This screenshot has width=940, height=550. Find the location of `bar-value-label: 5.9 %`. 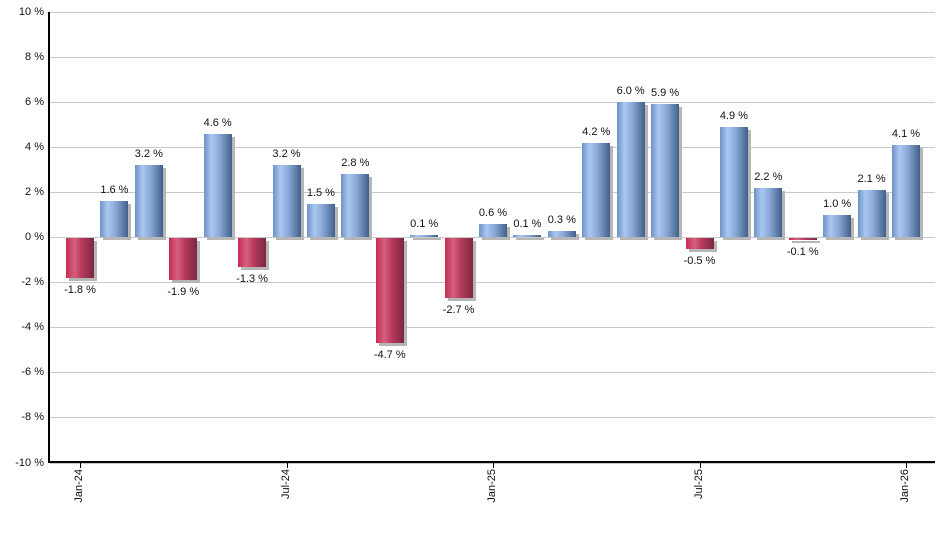

bar-value-label: 5.9 % is located at coordinates (665, 93).